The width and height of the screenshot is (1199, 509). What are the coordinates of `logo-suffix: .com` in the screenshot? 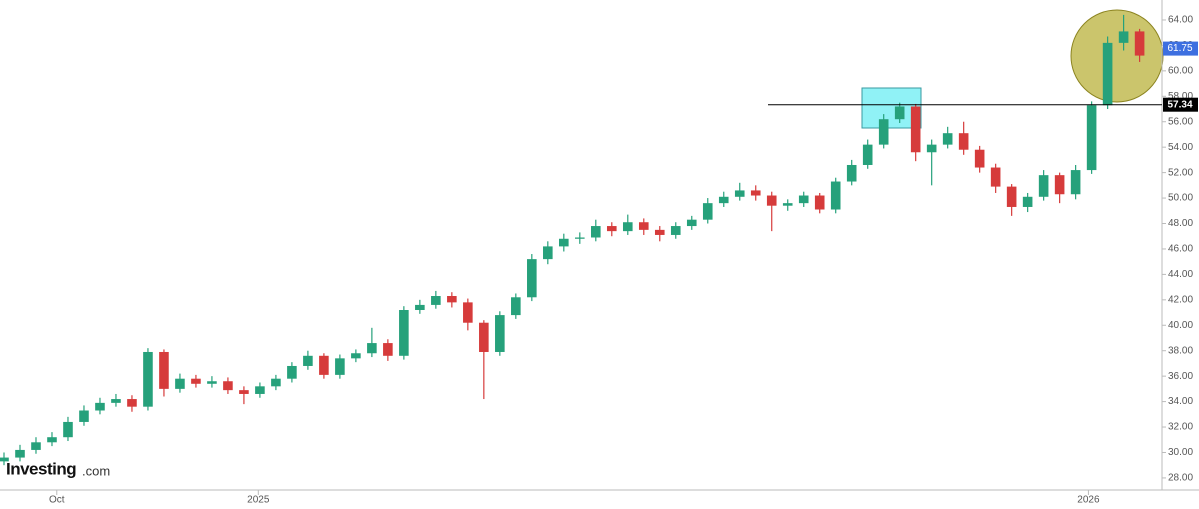 It's located at (96, 470).